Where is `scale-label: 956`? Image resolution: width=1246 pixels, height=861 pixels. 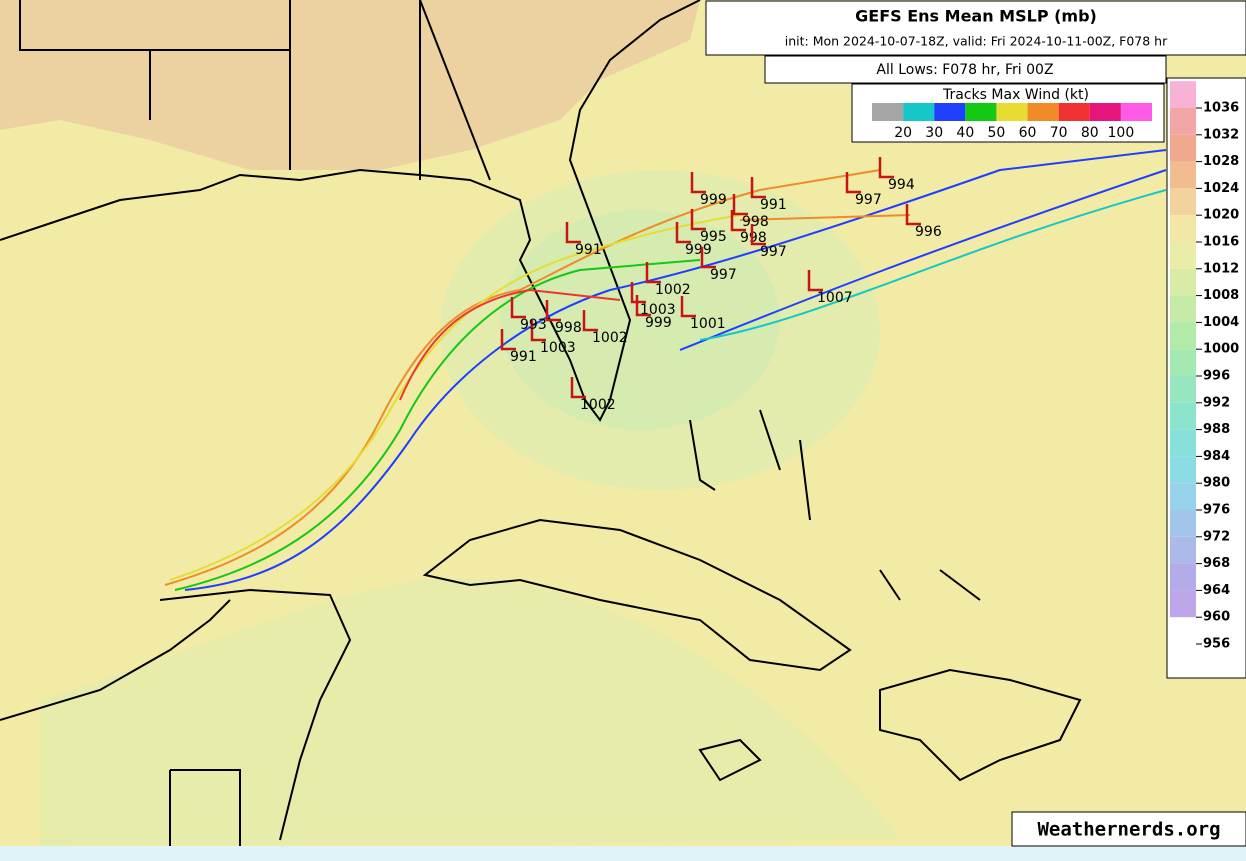 scale-label: 956 is located at coordinates (1216, 644).